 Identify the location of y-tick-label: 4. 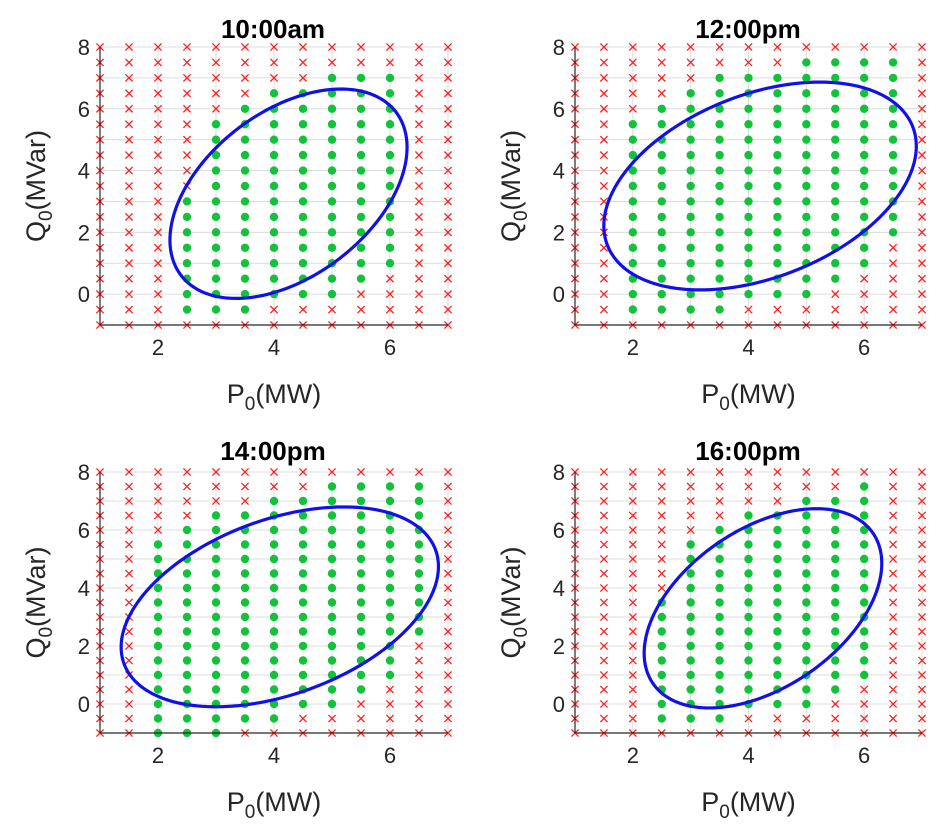
(84, 171).